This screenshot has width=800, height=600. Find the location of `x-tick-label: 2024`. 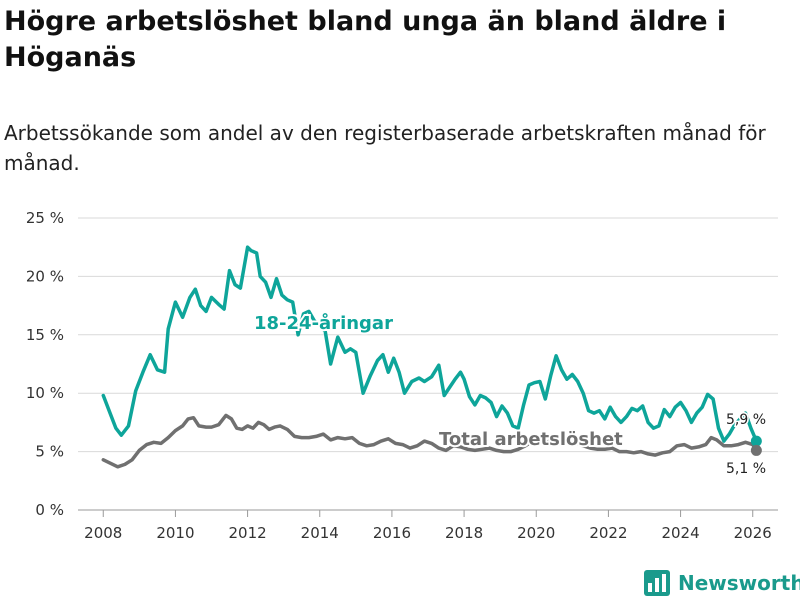

x-tick-label: 2024 is located at coordinates (680, 533).